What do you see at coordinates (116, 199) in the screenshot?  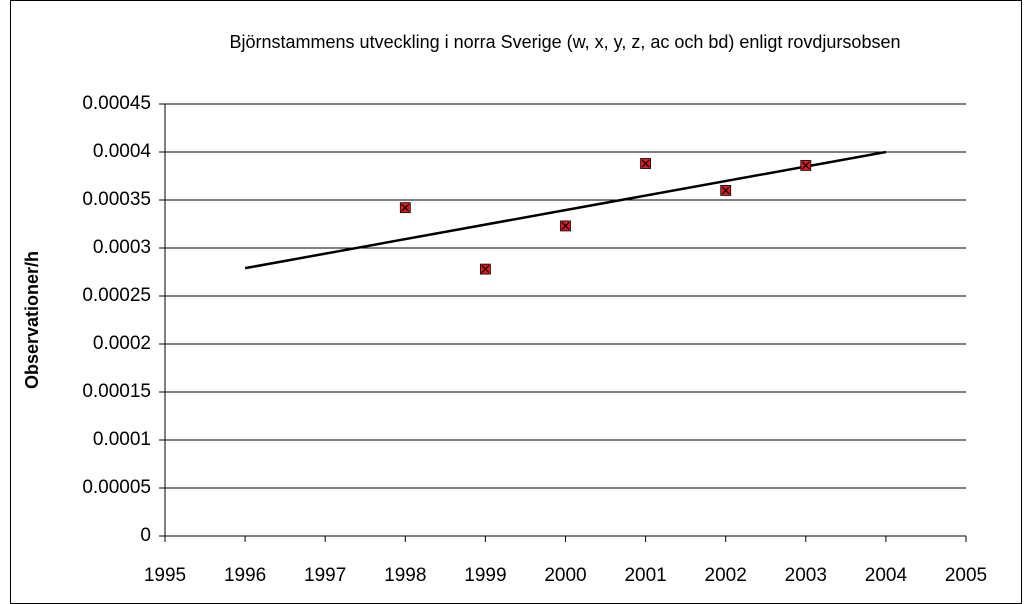 I see `y-tick-label: 0.00035` at bounding box center [116, 199].